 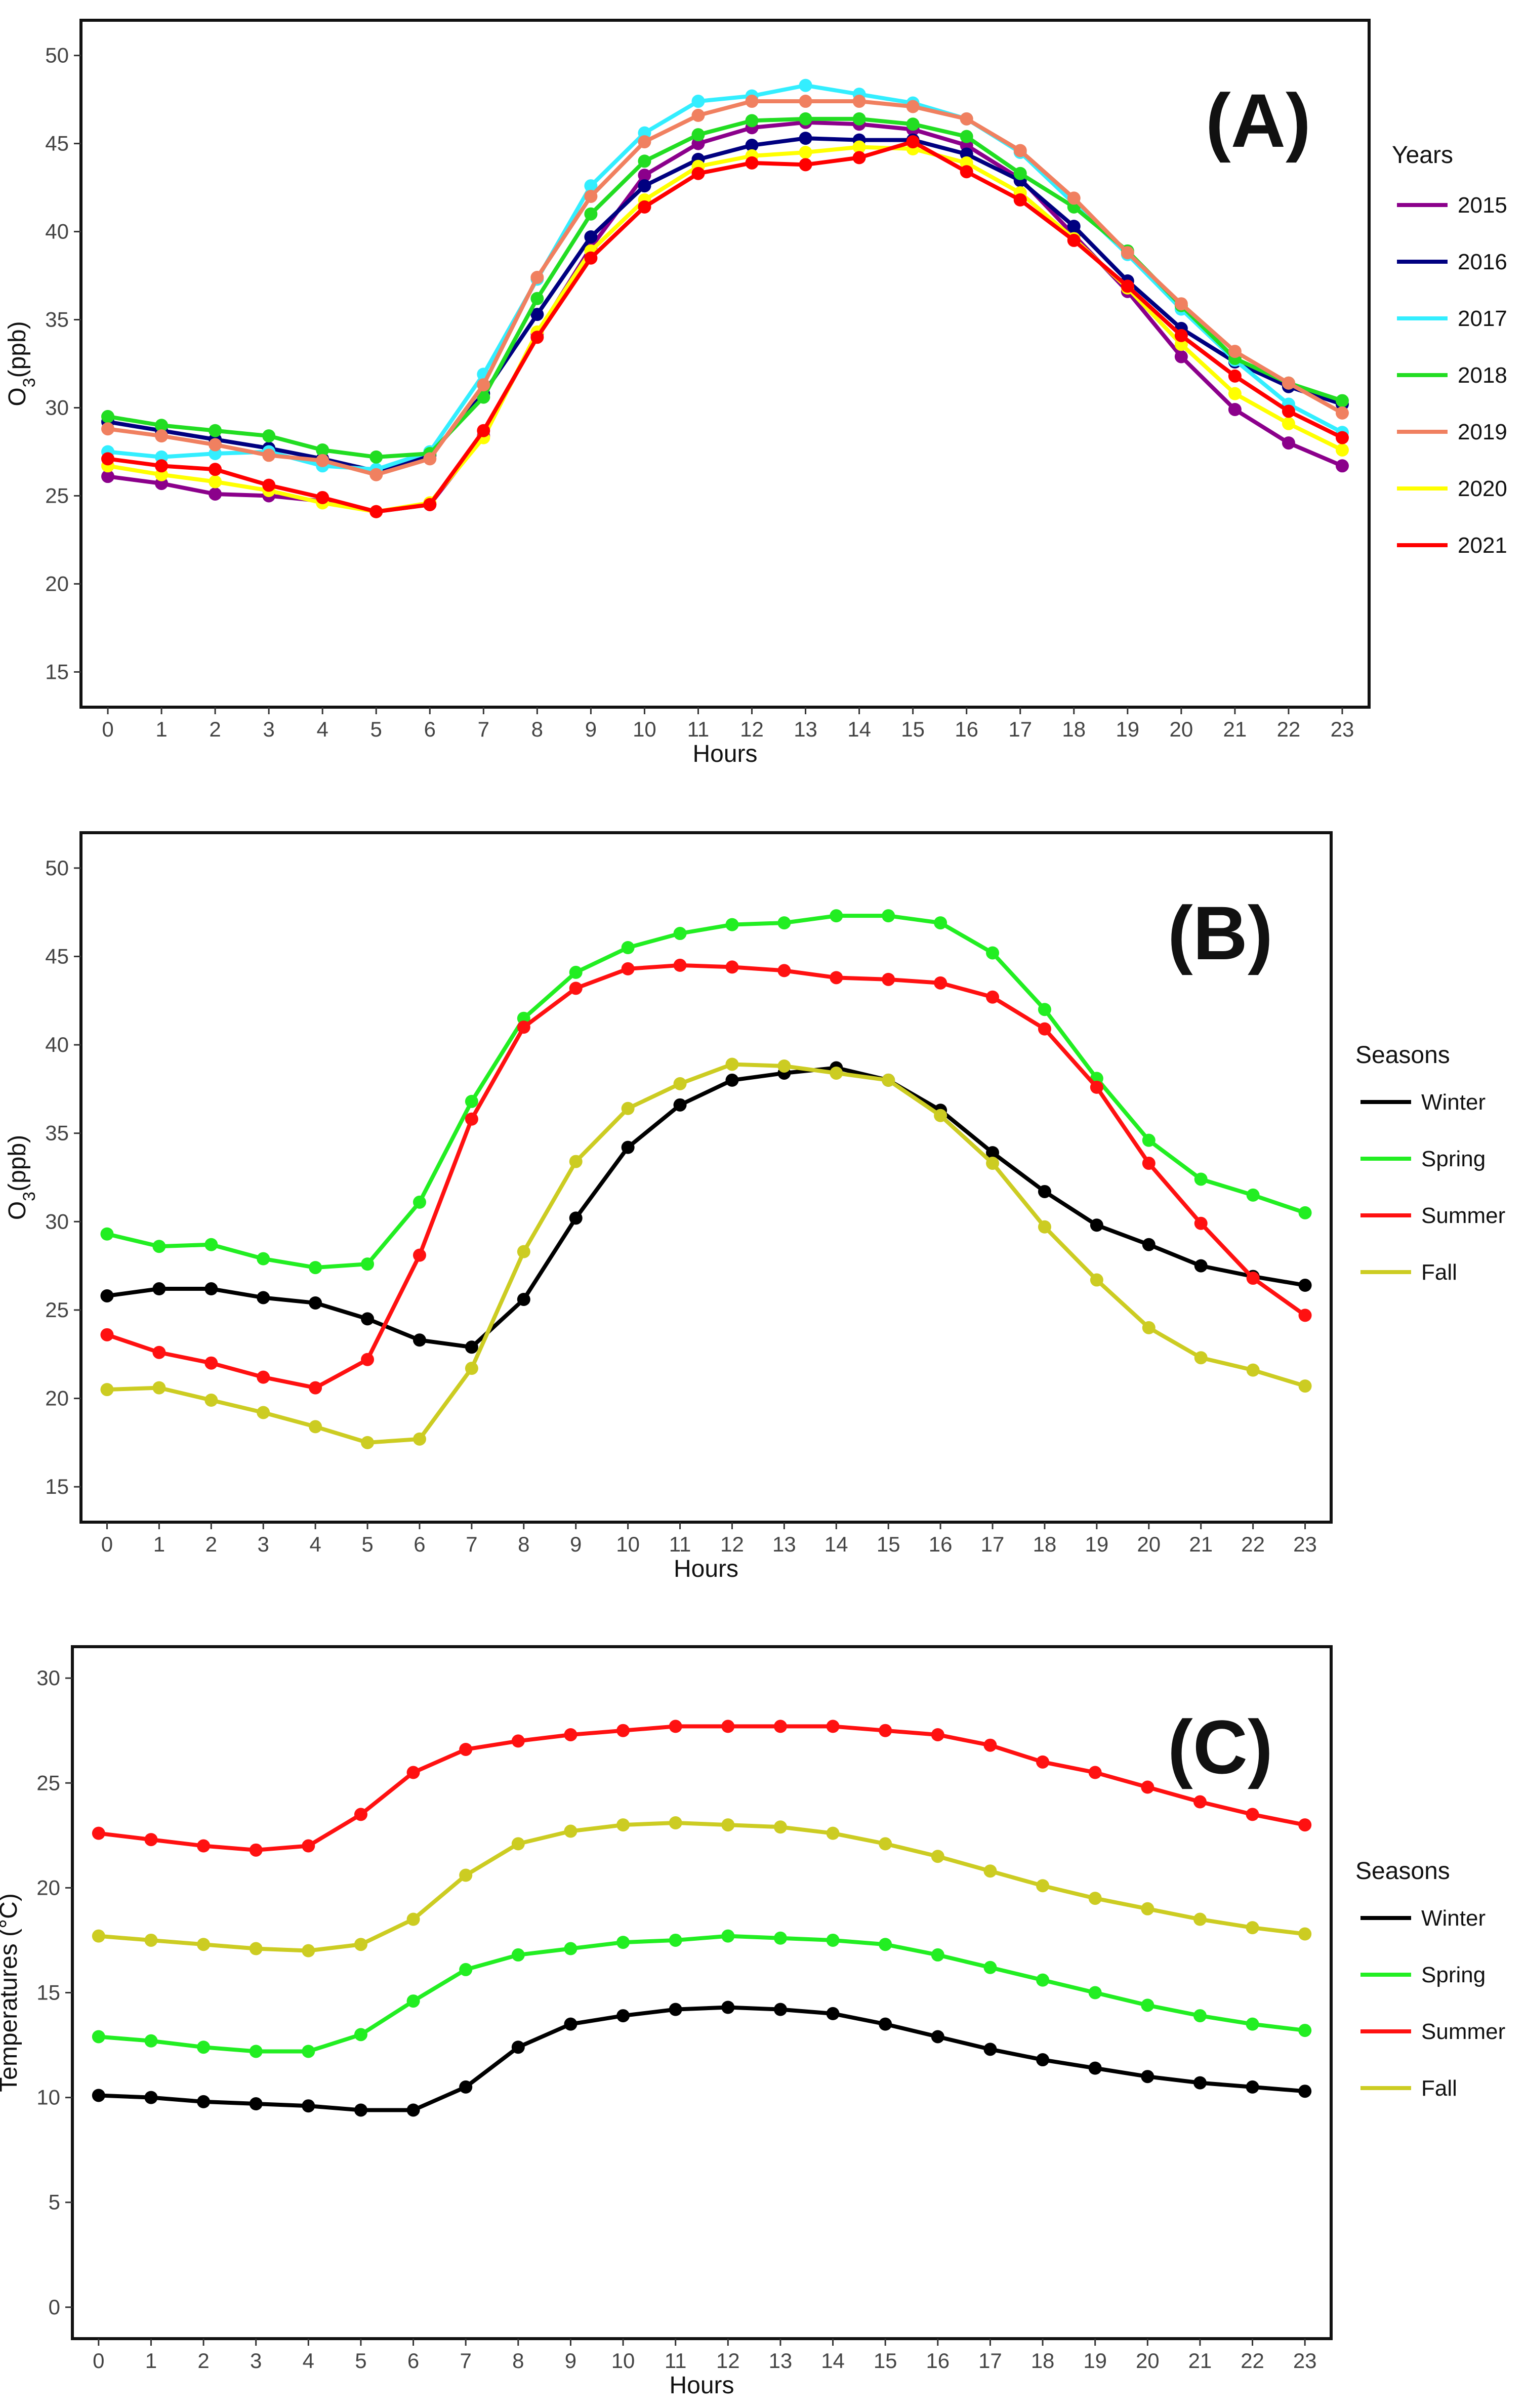 What do you see at coordinates (1289, 729) in the screenshot?
I see `chart-0-x-tick-label: 22` at bounding box center [1289, 729].